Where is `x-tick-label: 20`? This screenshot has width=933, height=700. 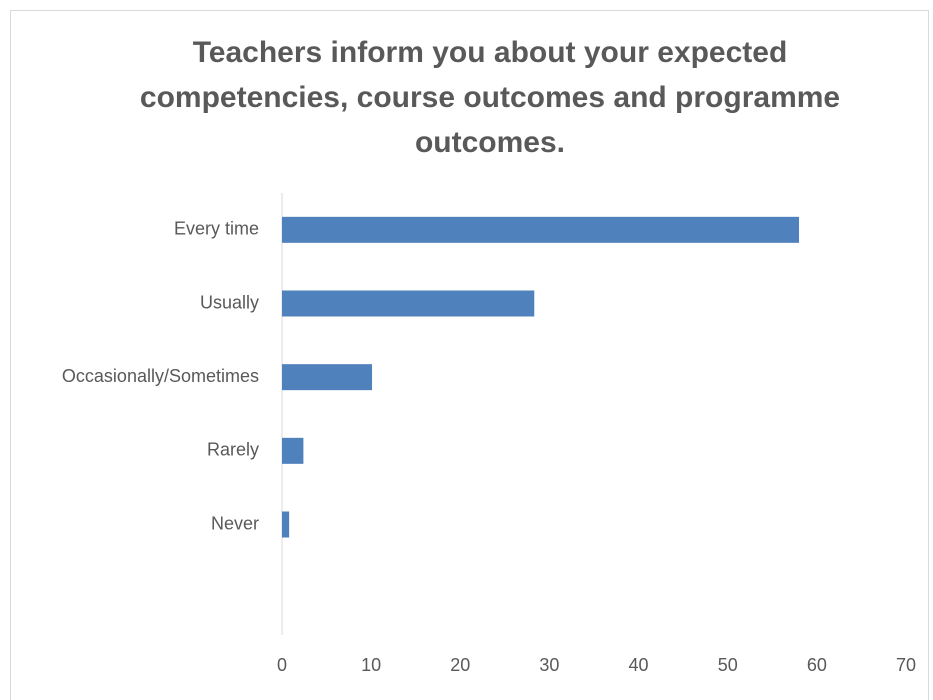
x-tick-label: 20 is located at coordinates (460, 665).